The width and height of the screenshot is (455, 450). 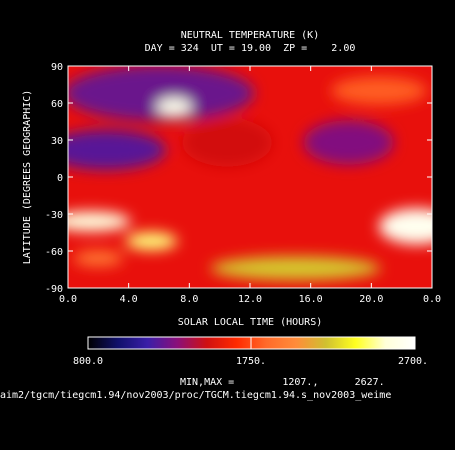 What do you see at coordinates (57, 104) in the screenshot?
I see `y-tick-label: 60` at bounding box center [57, 104].